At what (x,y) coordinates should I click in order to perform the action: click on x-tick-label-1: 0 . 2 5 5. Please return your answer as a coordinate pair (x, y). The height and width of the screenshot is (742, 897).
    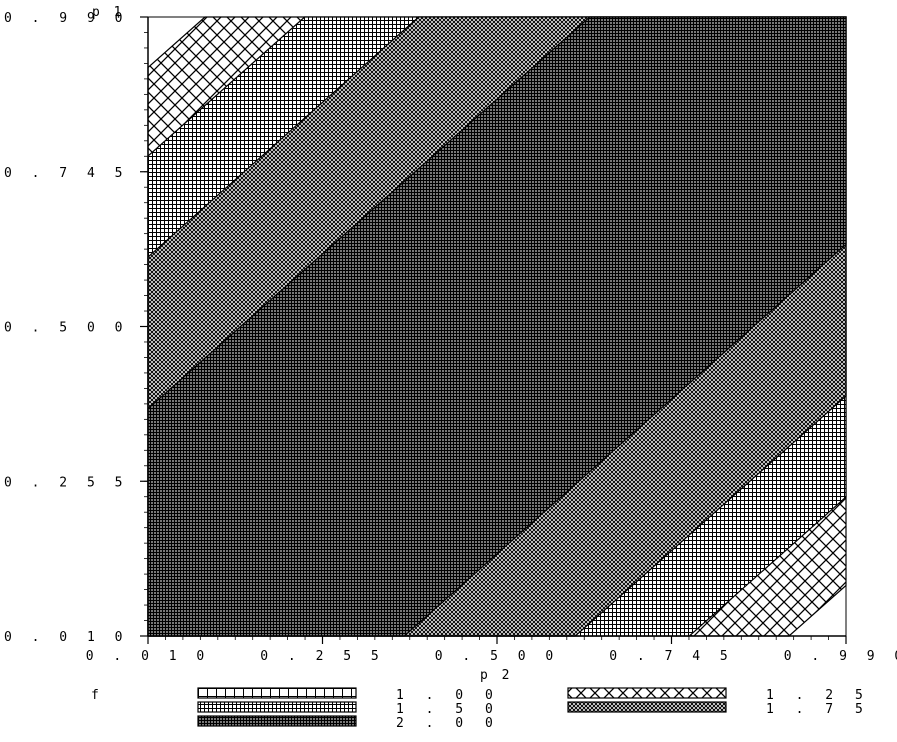
    Looking at the image, I should click on (322, 656).